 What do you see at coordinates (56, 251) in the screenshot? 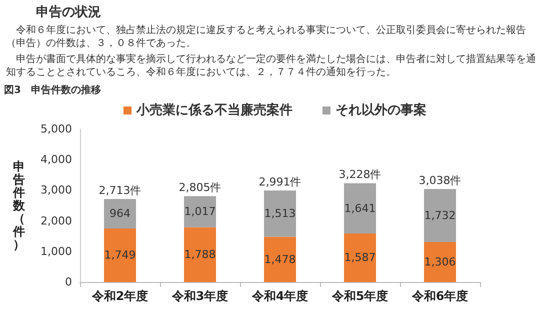
I see `y-tick-label: 1,000` at bounding box center [56, 251].